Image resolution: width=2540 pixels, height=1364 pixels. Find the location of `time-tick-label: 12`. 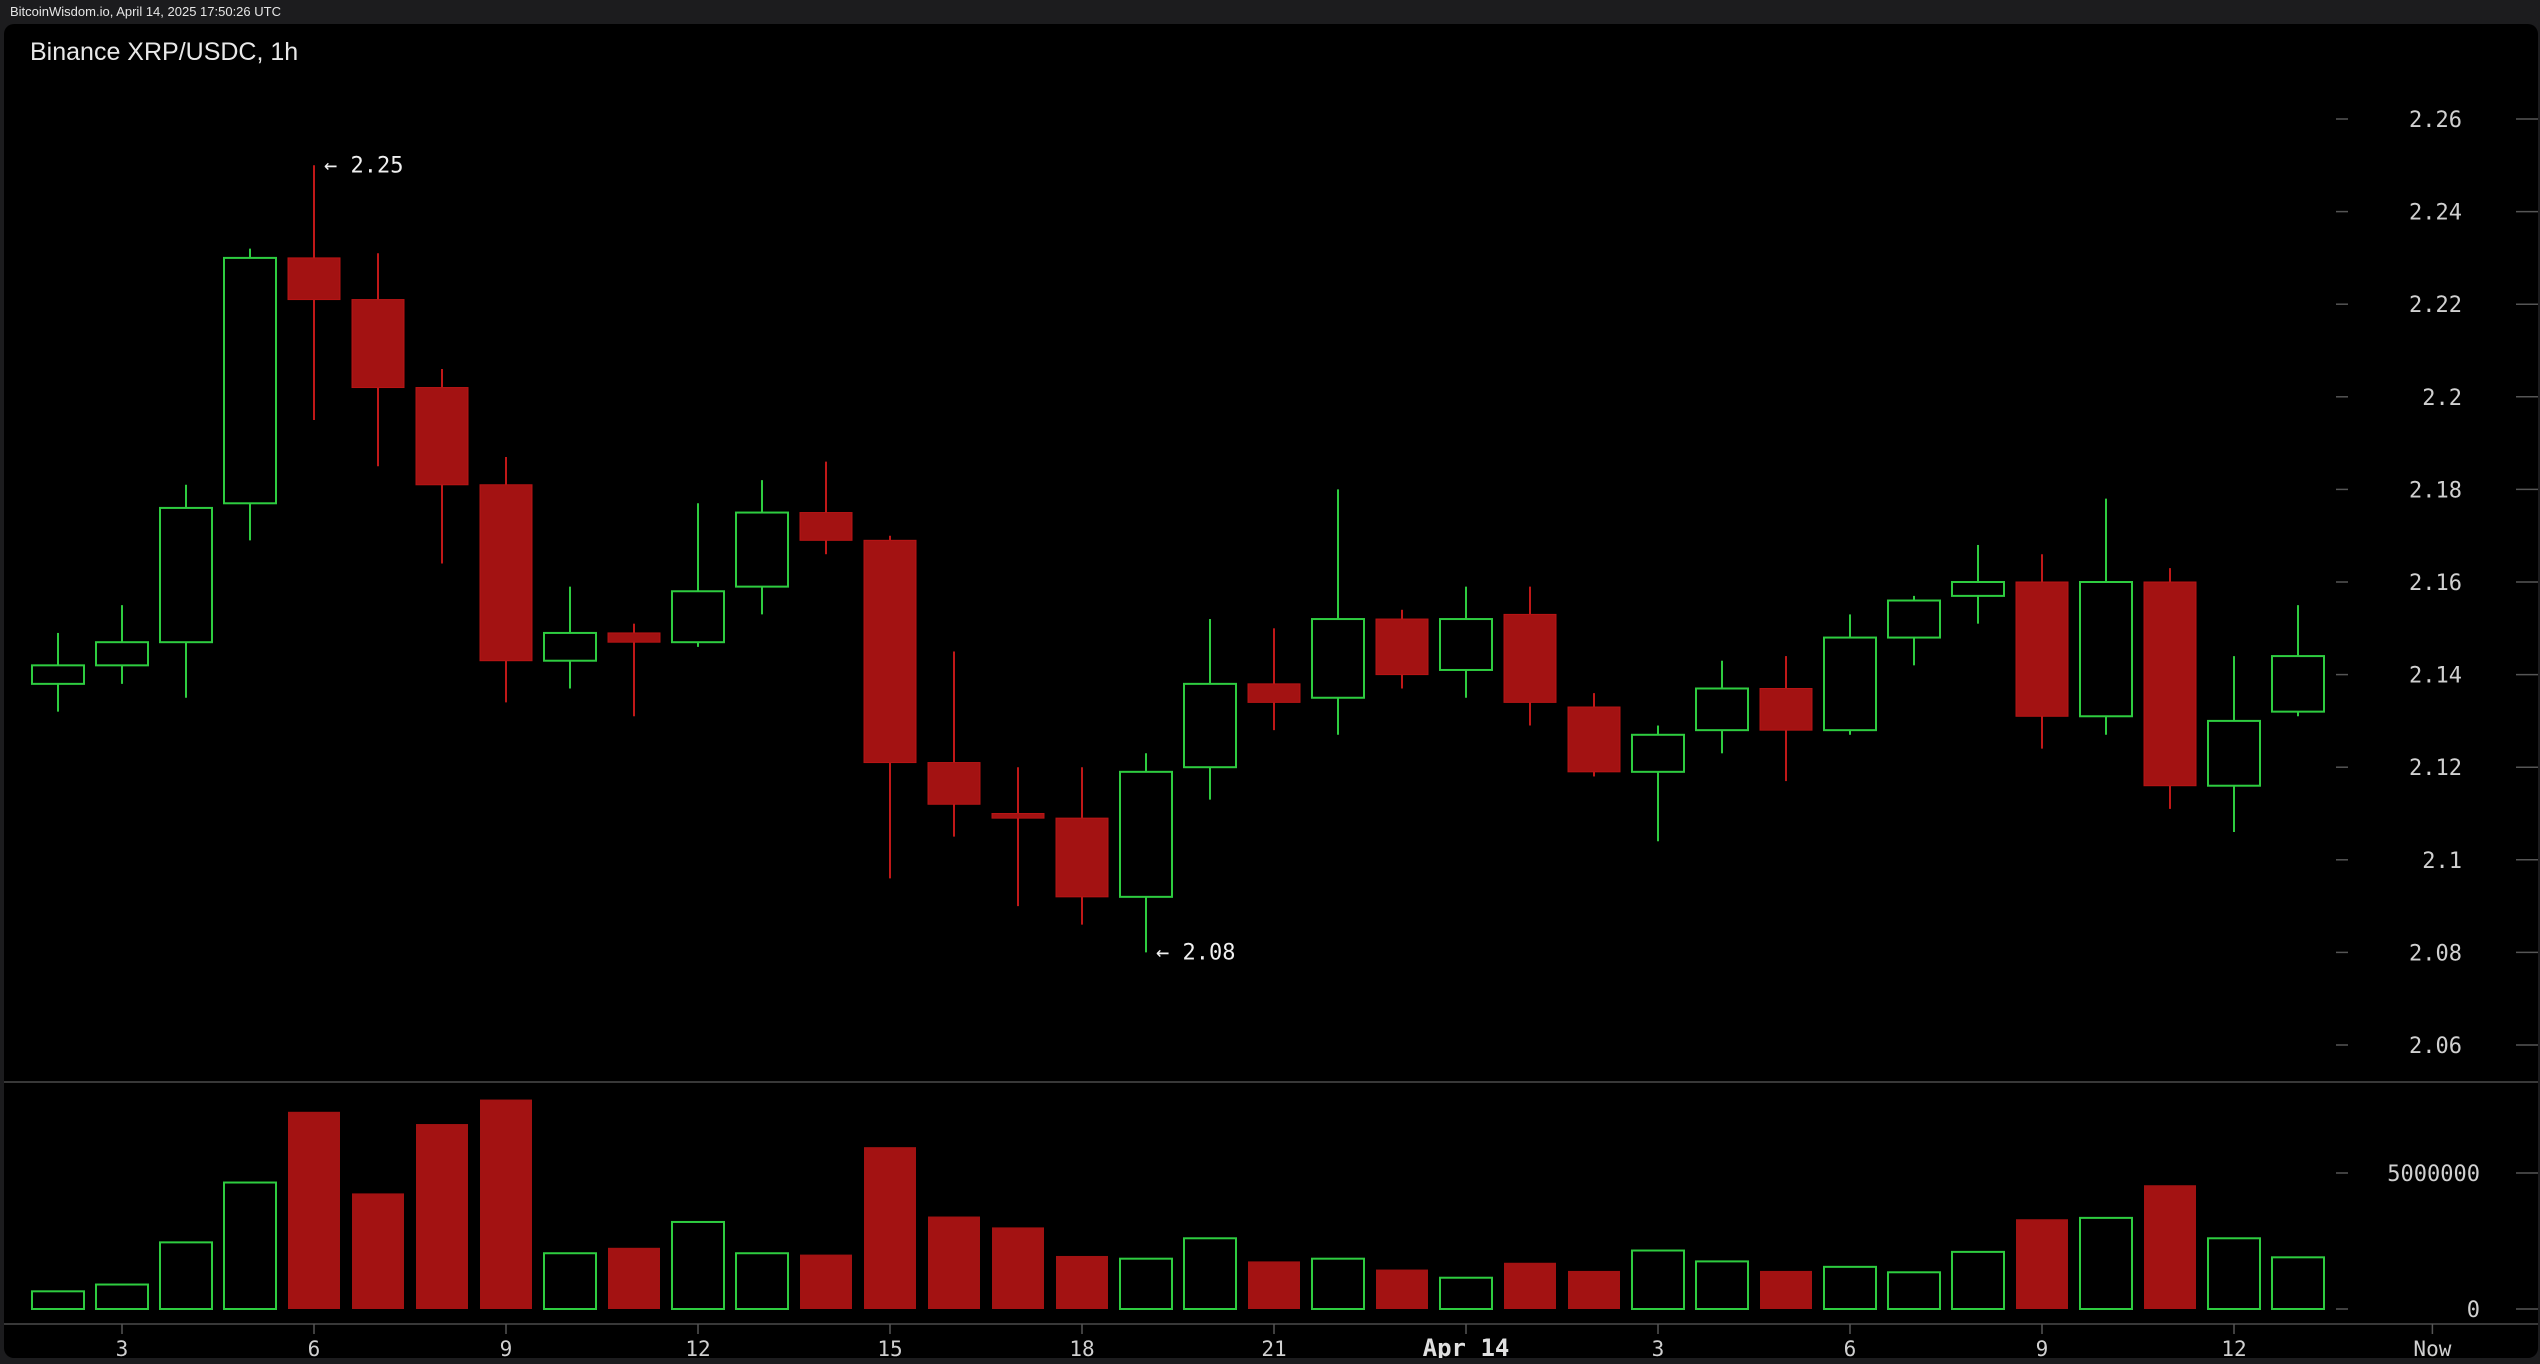

time-tick-label: 12 is located at coordinates (2233, 1347).